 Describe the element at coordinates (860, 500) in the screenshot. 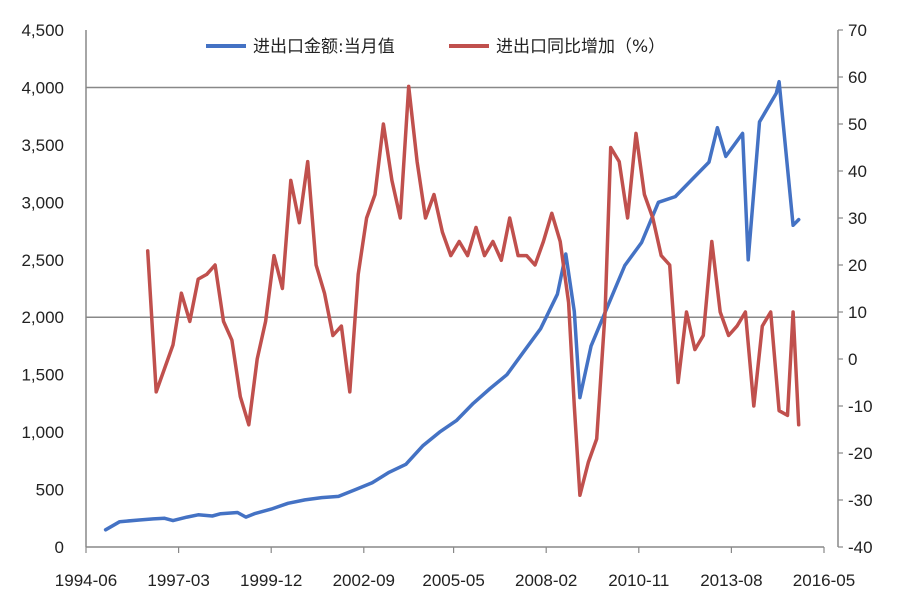

I see `right-y-tick-label: -30` at that location.